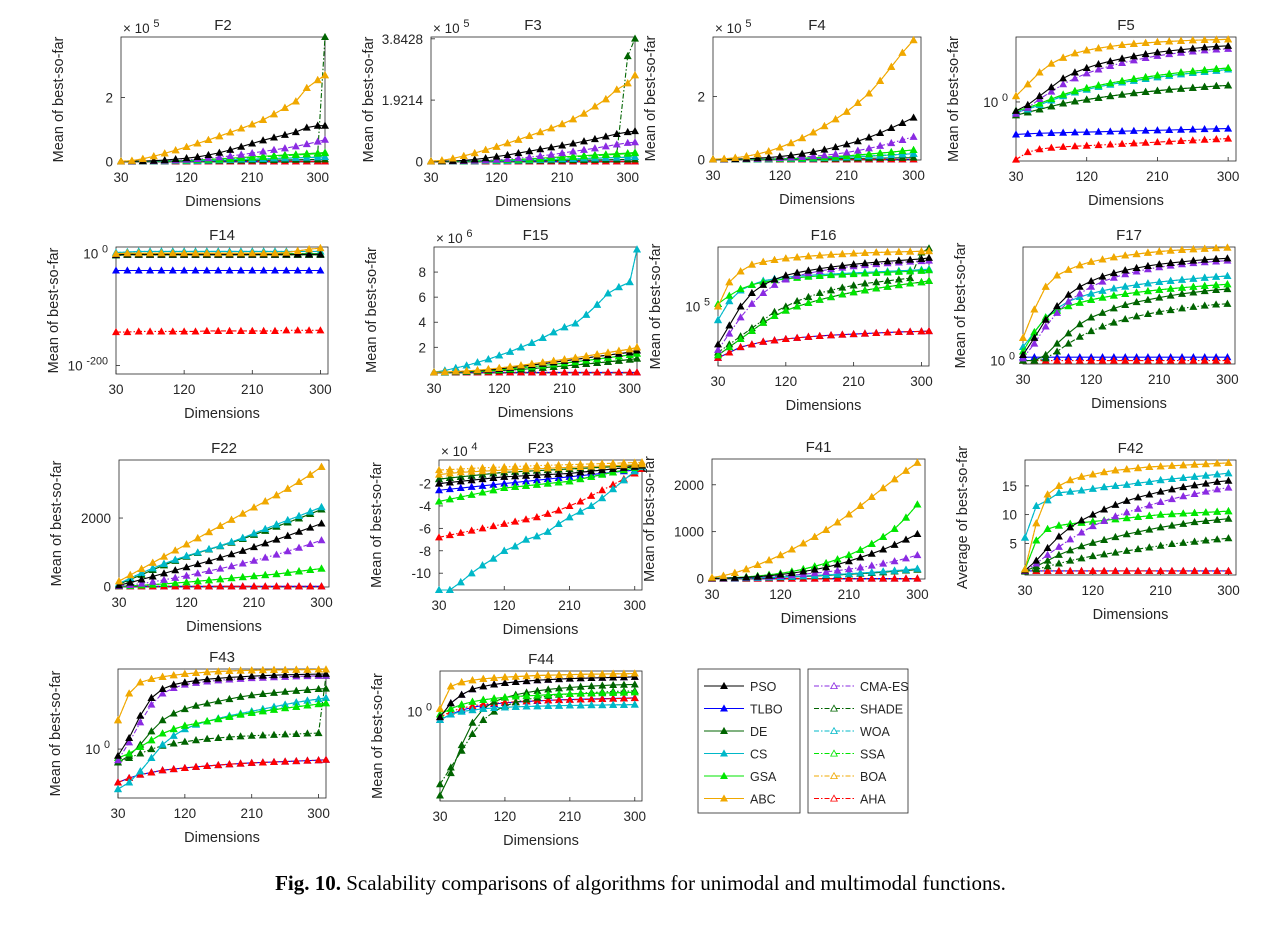 The width and height of the screenshot is (1281, 929). Describe the element at coordinates (422, 272) in the screenshot. I see `y-tick-label: 8` at that location.